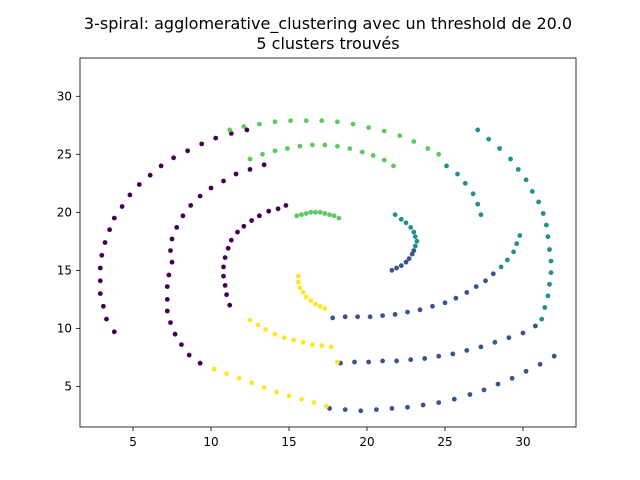 The image size is (640, 480). What do you see at coordinates (444, 442) in the screenshot?
I see `x-tick-label: 25` at bounding box center [444, 442].